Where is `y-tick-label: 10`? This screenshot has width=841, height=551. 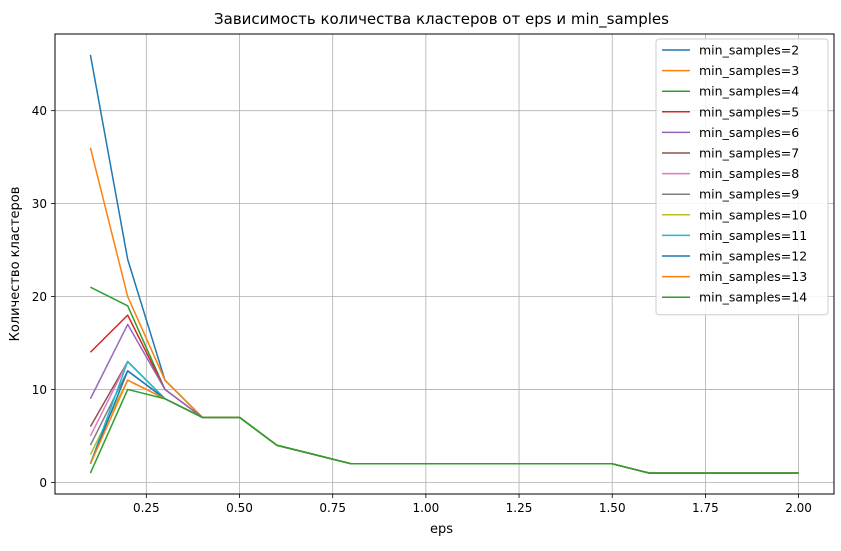 y-tick-label: 10 is located at coordinates (39, 390).